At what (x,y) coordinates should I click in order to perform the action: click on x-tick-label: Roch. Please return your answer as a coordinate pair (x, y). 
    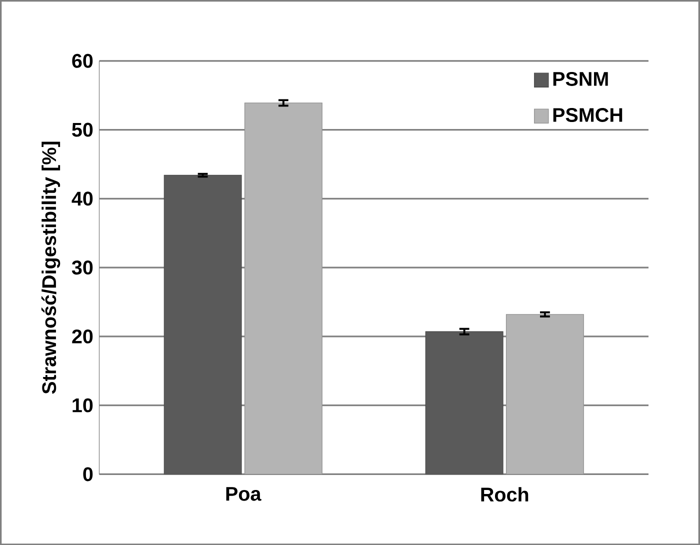
    Looking at the image, I should click on (504, 494).